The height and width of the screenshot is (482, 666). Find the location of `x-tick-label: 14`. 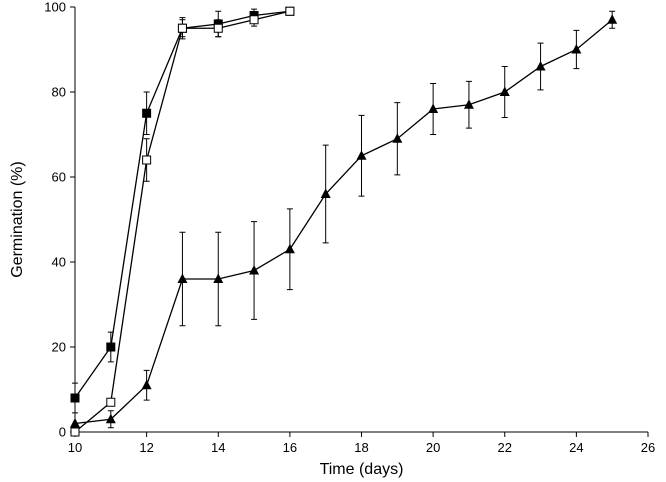

x-tick-label: 14 is located at coordinates (218, 447).